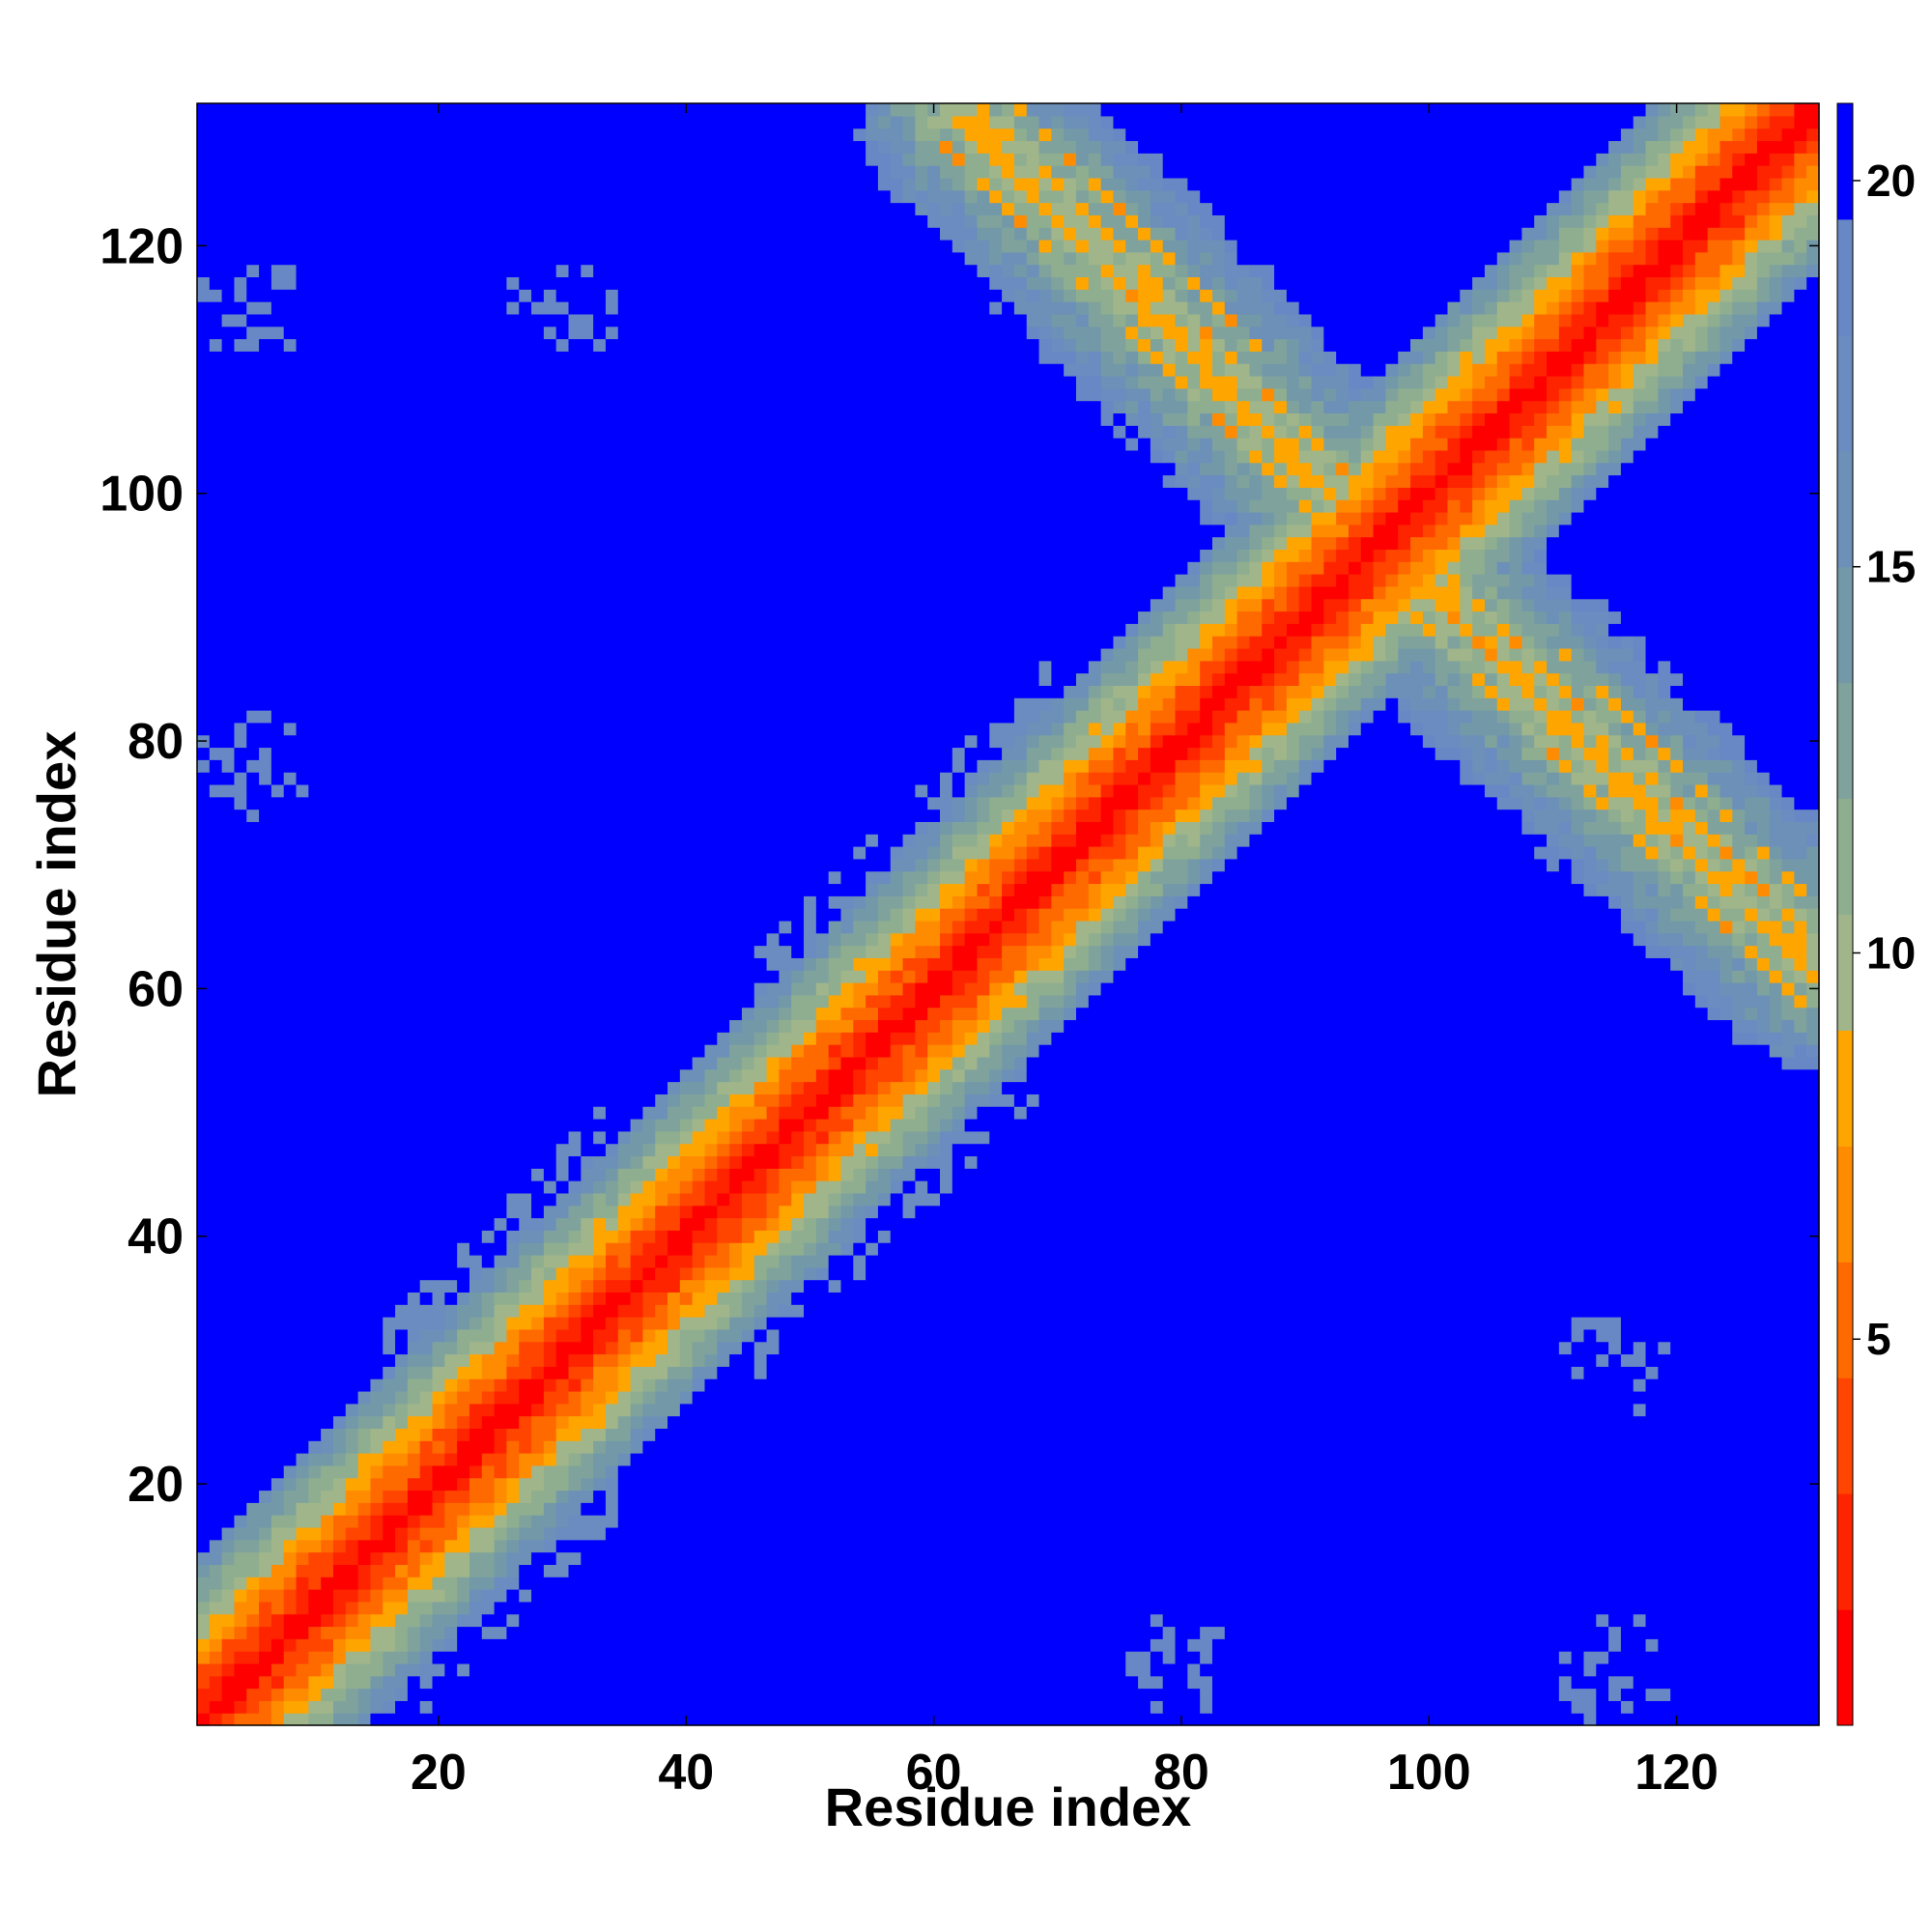  I want to click on colorbar-tick-label: 15, so click(1891, 567).